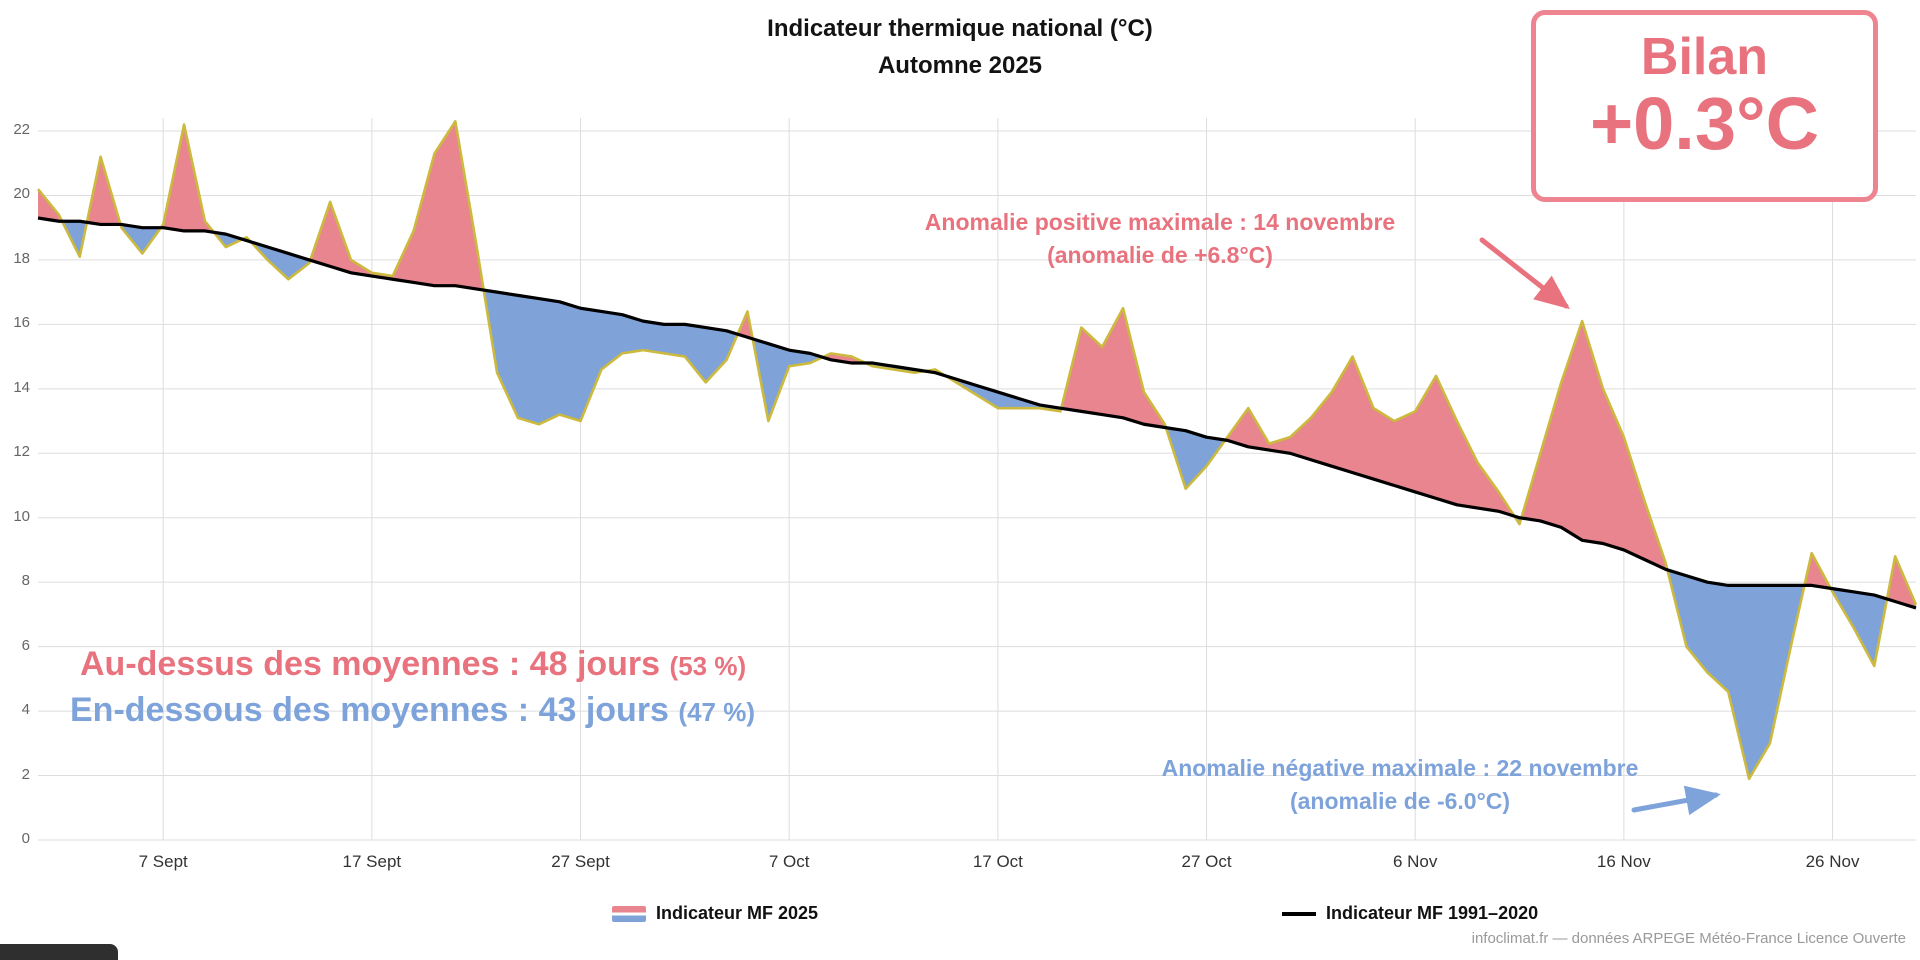 The width and height of the screenshot is (1920, 960). What do you see at coordinates (25, 645) in the screenshot?
I see `y-axis-label: 6` at bounding box center [25, 645].